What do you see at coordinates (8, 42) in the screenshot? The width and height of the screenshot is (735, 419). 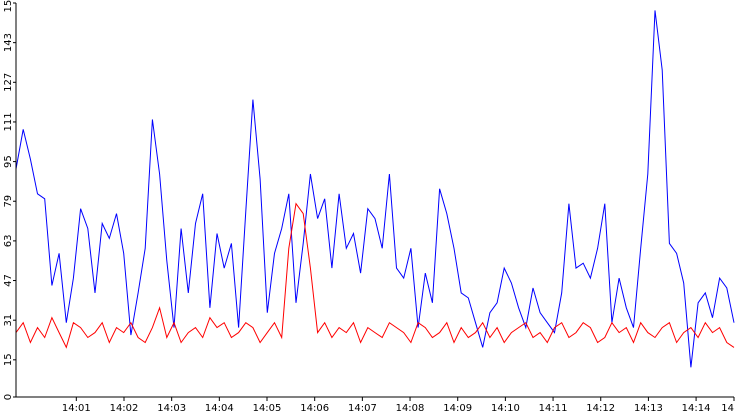 I see `y-tick-label: 143` at bounding box center [8, 42].